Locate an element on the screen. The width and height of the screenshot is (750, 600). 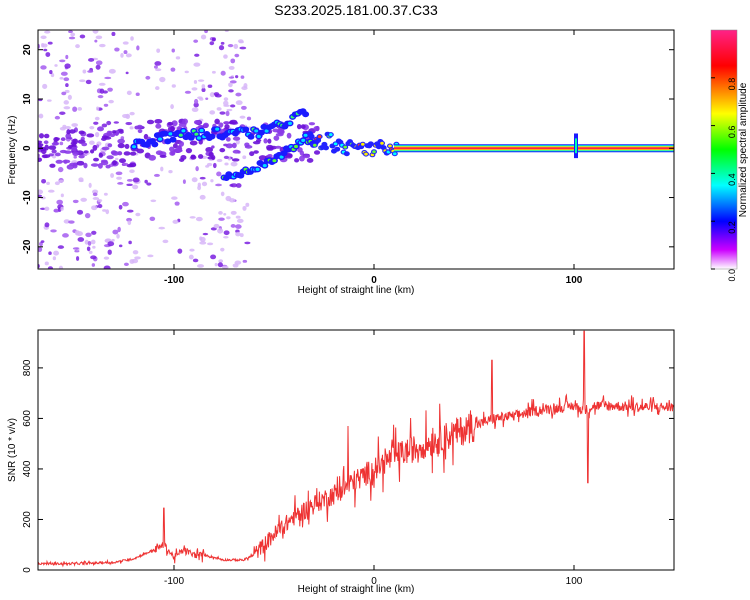
colorbar-label: Normalized spectral amplitude is located at coordinates (743, 149).